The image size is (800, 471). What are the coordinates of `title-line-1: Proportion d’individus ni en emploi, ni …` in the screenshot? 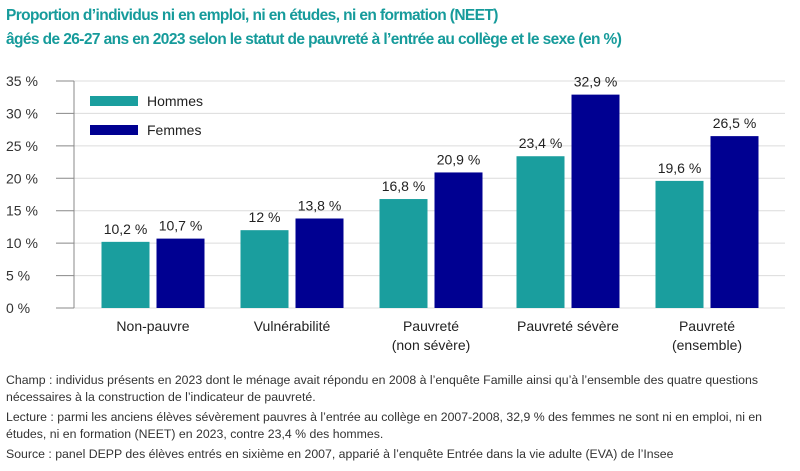 It's located at (252, 15).